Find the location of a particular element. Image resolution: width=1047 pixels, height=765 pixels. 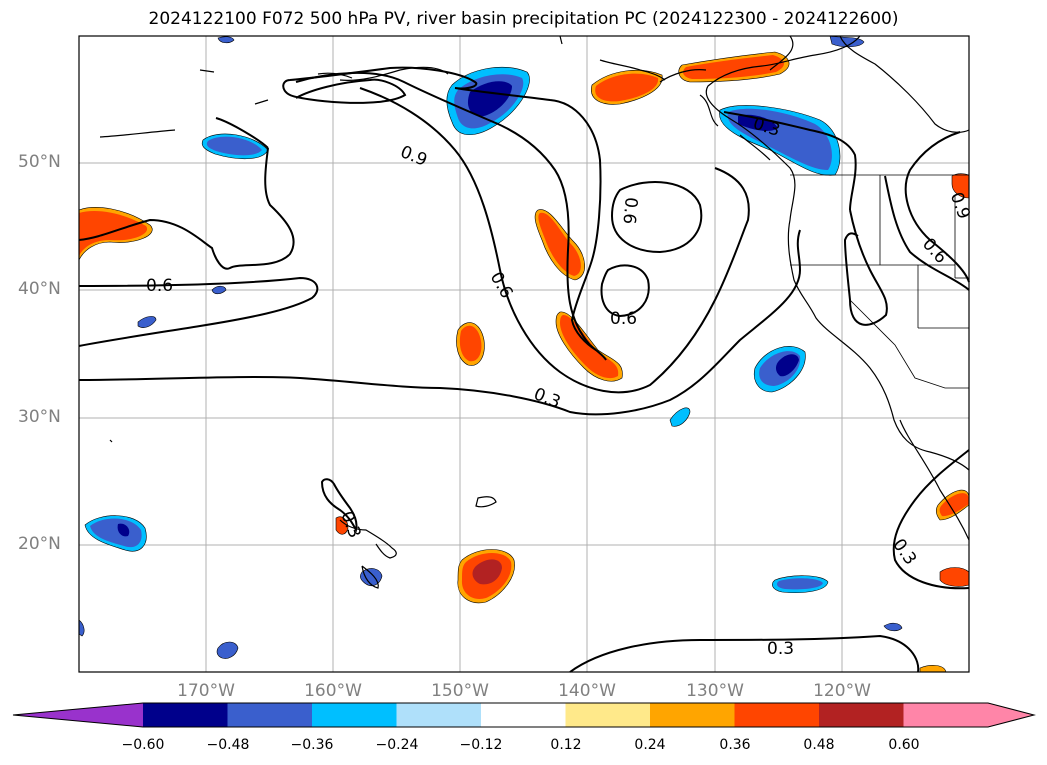

colorbar-extend-left is located at coordinates (78, 715).